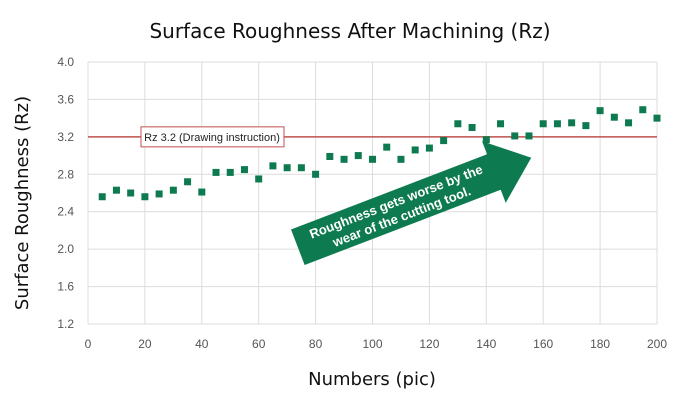  I want to click on y-tick-label: 3.6, so click(65, 99).